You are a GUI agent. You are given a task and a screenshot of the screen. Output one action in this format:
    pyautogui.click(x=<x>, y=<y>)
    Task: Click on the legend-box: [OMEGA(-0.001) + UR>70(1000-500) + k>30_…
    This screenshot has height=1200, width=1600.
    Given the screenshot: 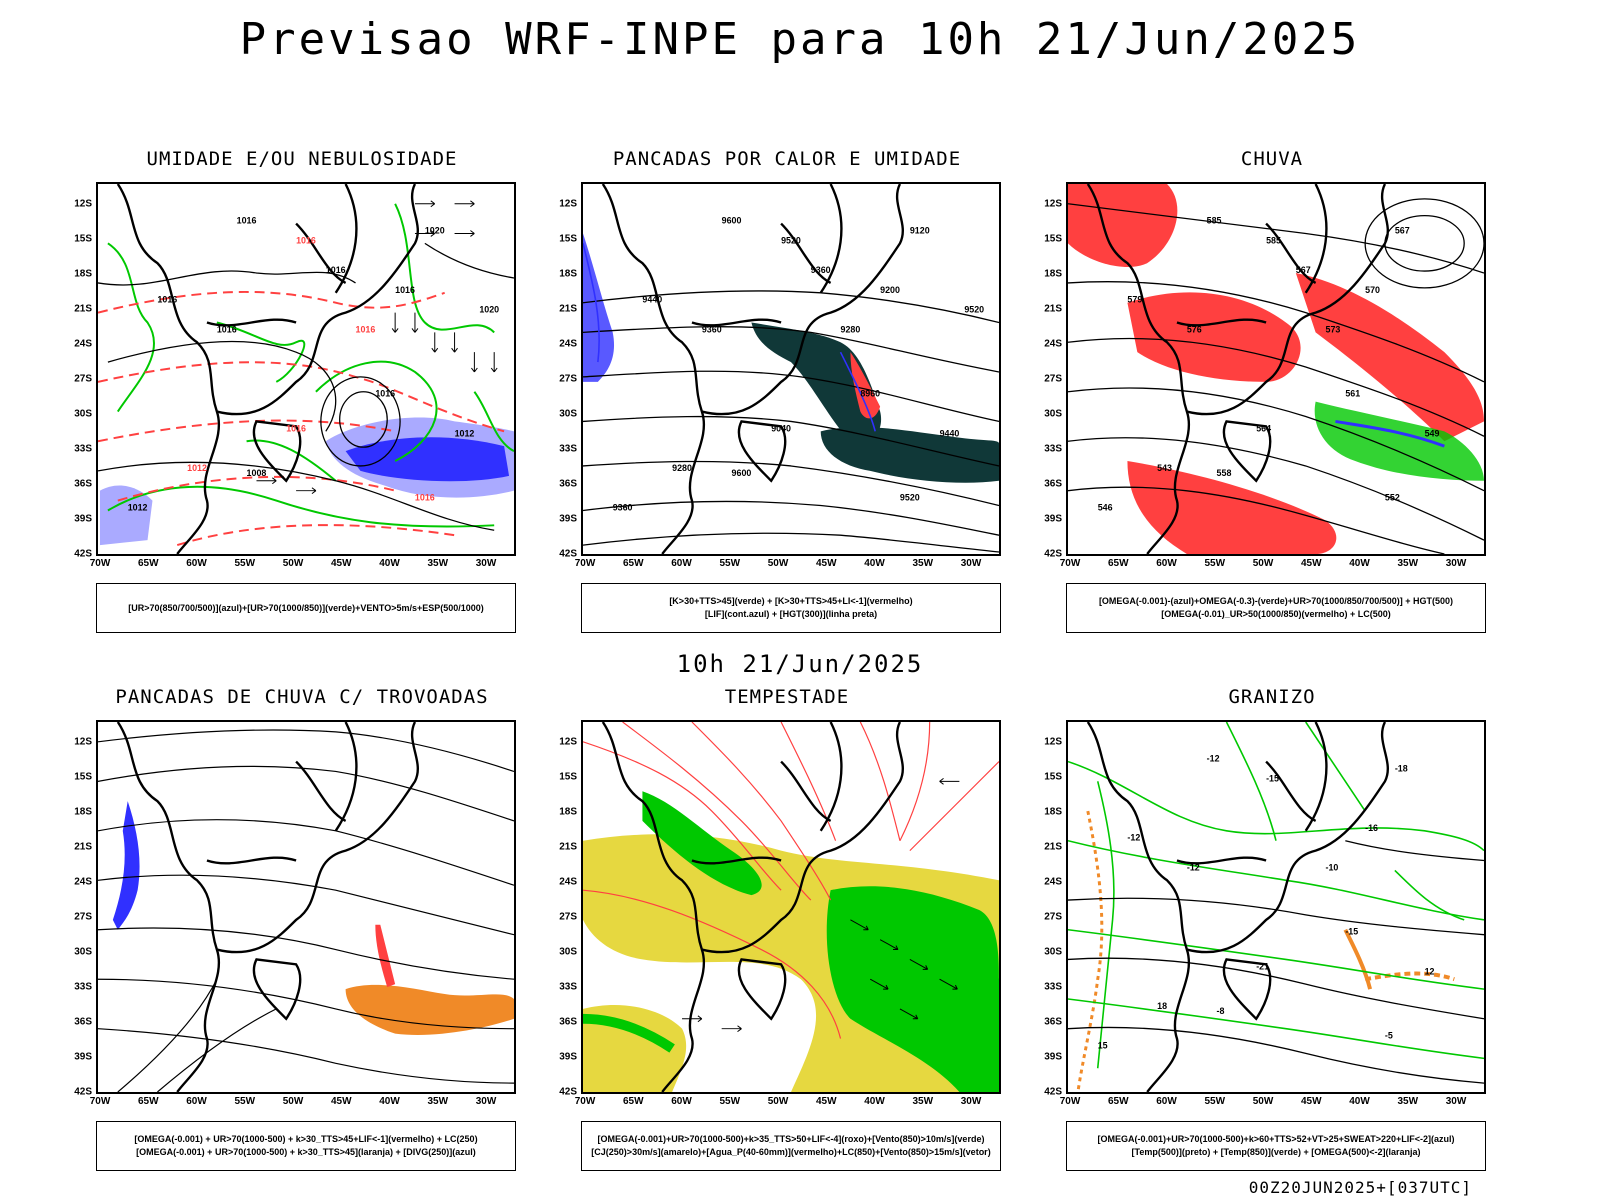 What is the action you would take?
    pyautogui.click(x=306, y=1146)
    